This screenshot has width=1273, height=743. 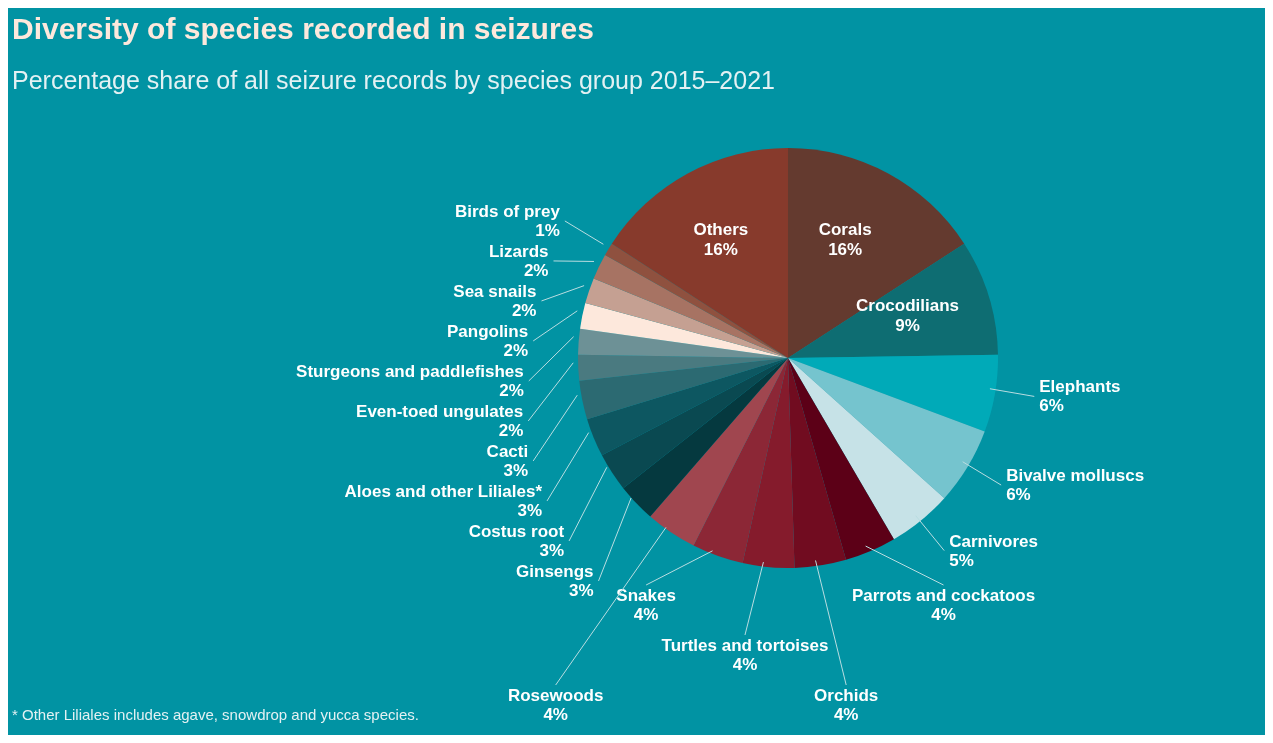 What do you see at coordinates (215, 714) in the screenshot?
I see `text: * Other Liliales includes agave, snowdrop and yucca species.` at bounding box center [215, 714].